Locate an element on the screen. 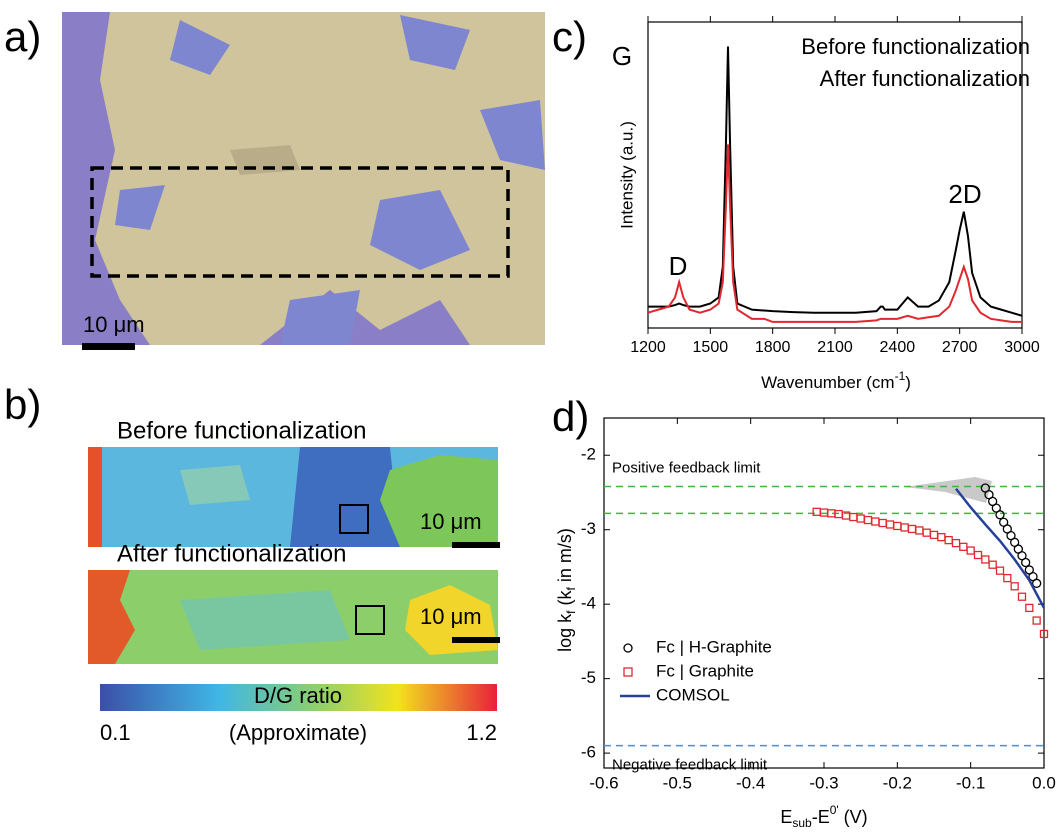 Image resolution: width=1056 pixels, height=840 pixels. x-tick-label: -0.2 is located at coordinates (897, 782).